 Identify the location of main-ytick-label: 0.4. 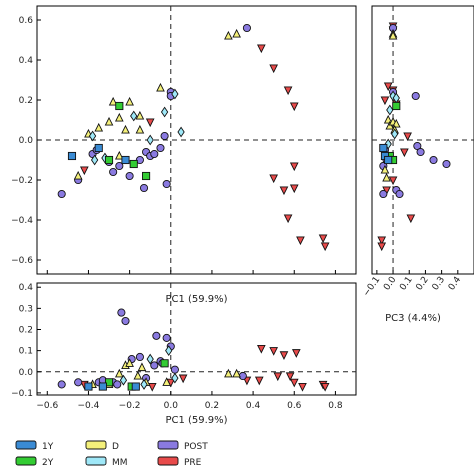
(26, 61).